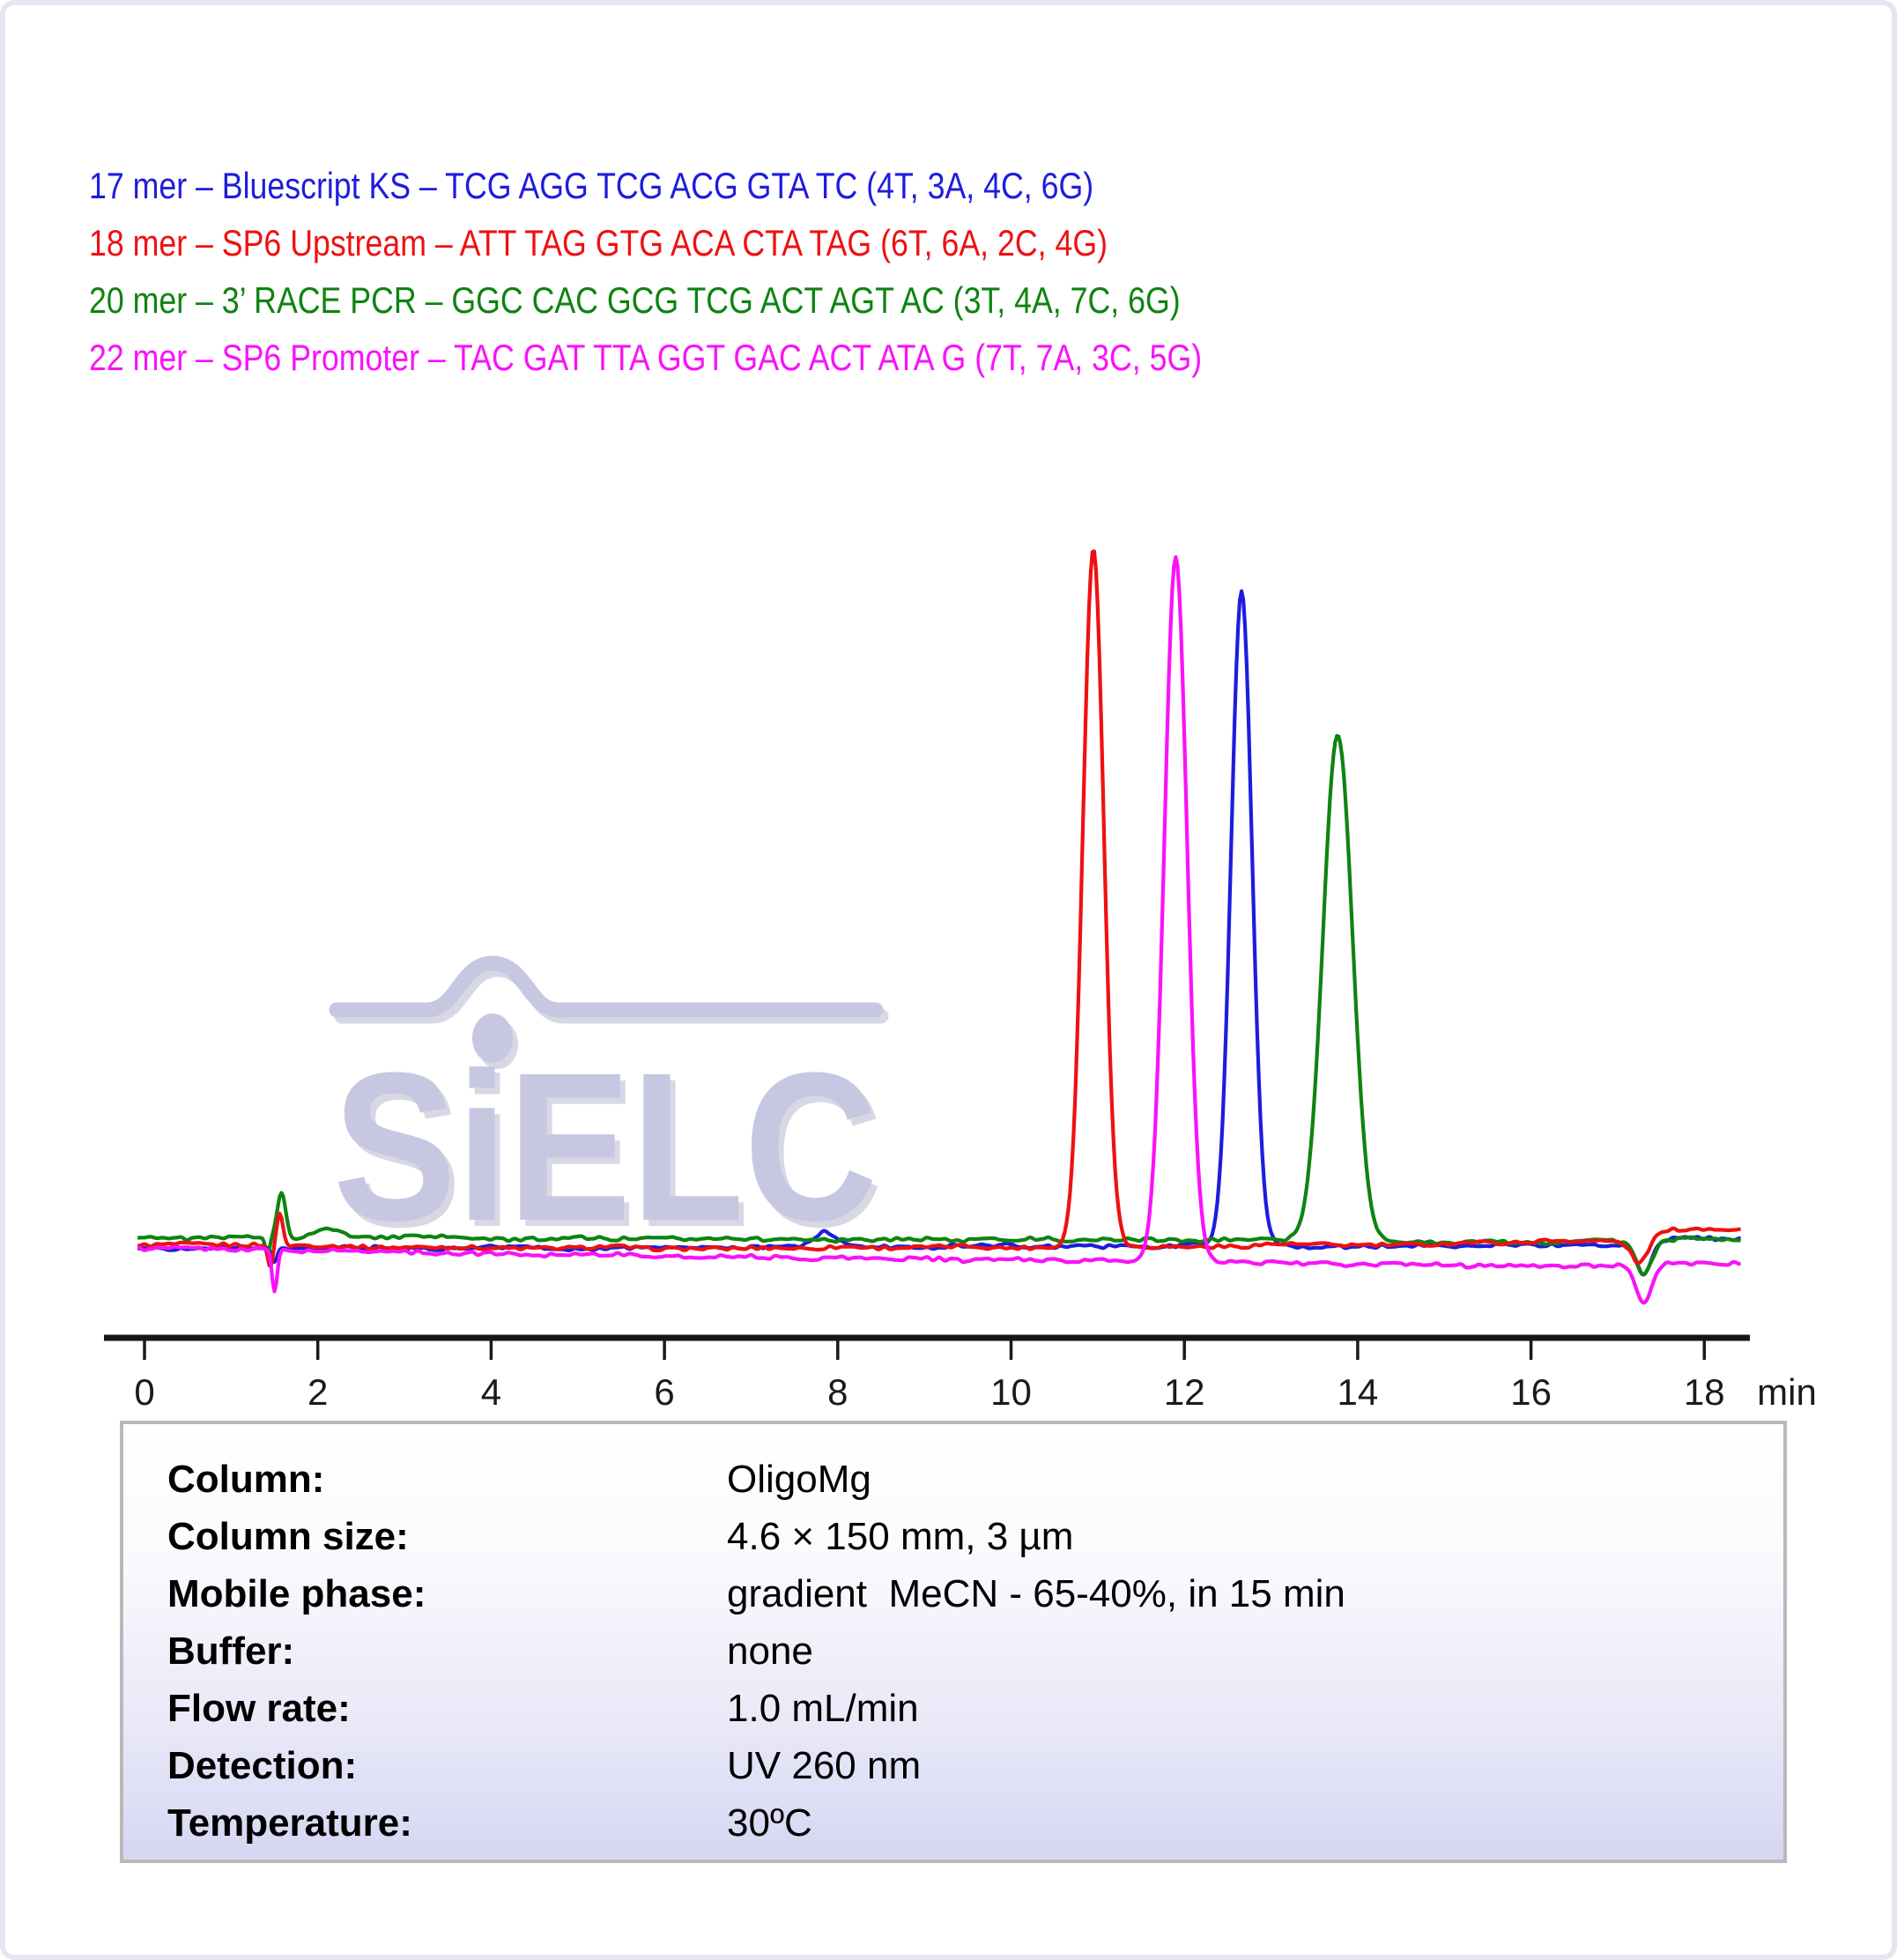 The height and width of the screenshot is (1960, 1897). Describe the element at coordinates (296, 1593) in the screenshot. I see `param-label: Mobile phase:` at that location.